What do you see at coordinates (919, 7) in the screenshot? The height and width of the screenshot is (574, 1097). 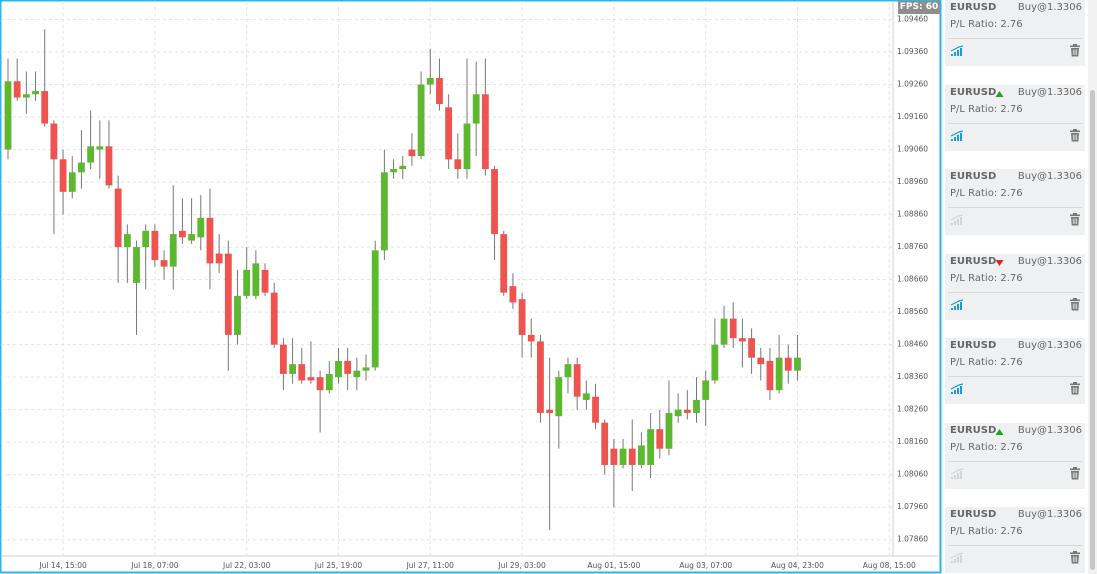 I see `fps-counter: FPS: 60` at bounding box center [919, 7].